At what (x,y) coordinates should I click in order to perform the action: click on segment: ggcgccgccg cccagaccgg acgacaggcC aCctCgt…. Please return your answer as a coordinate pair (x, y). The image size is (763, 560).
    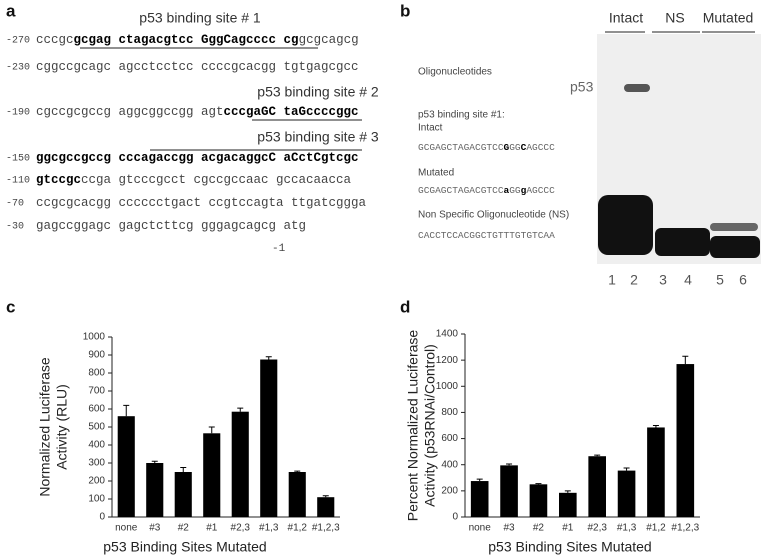
    Looking at the image, I should click on (197, 158).